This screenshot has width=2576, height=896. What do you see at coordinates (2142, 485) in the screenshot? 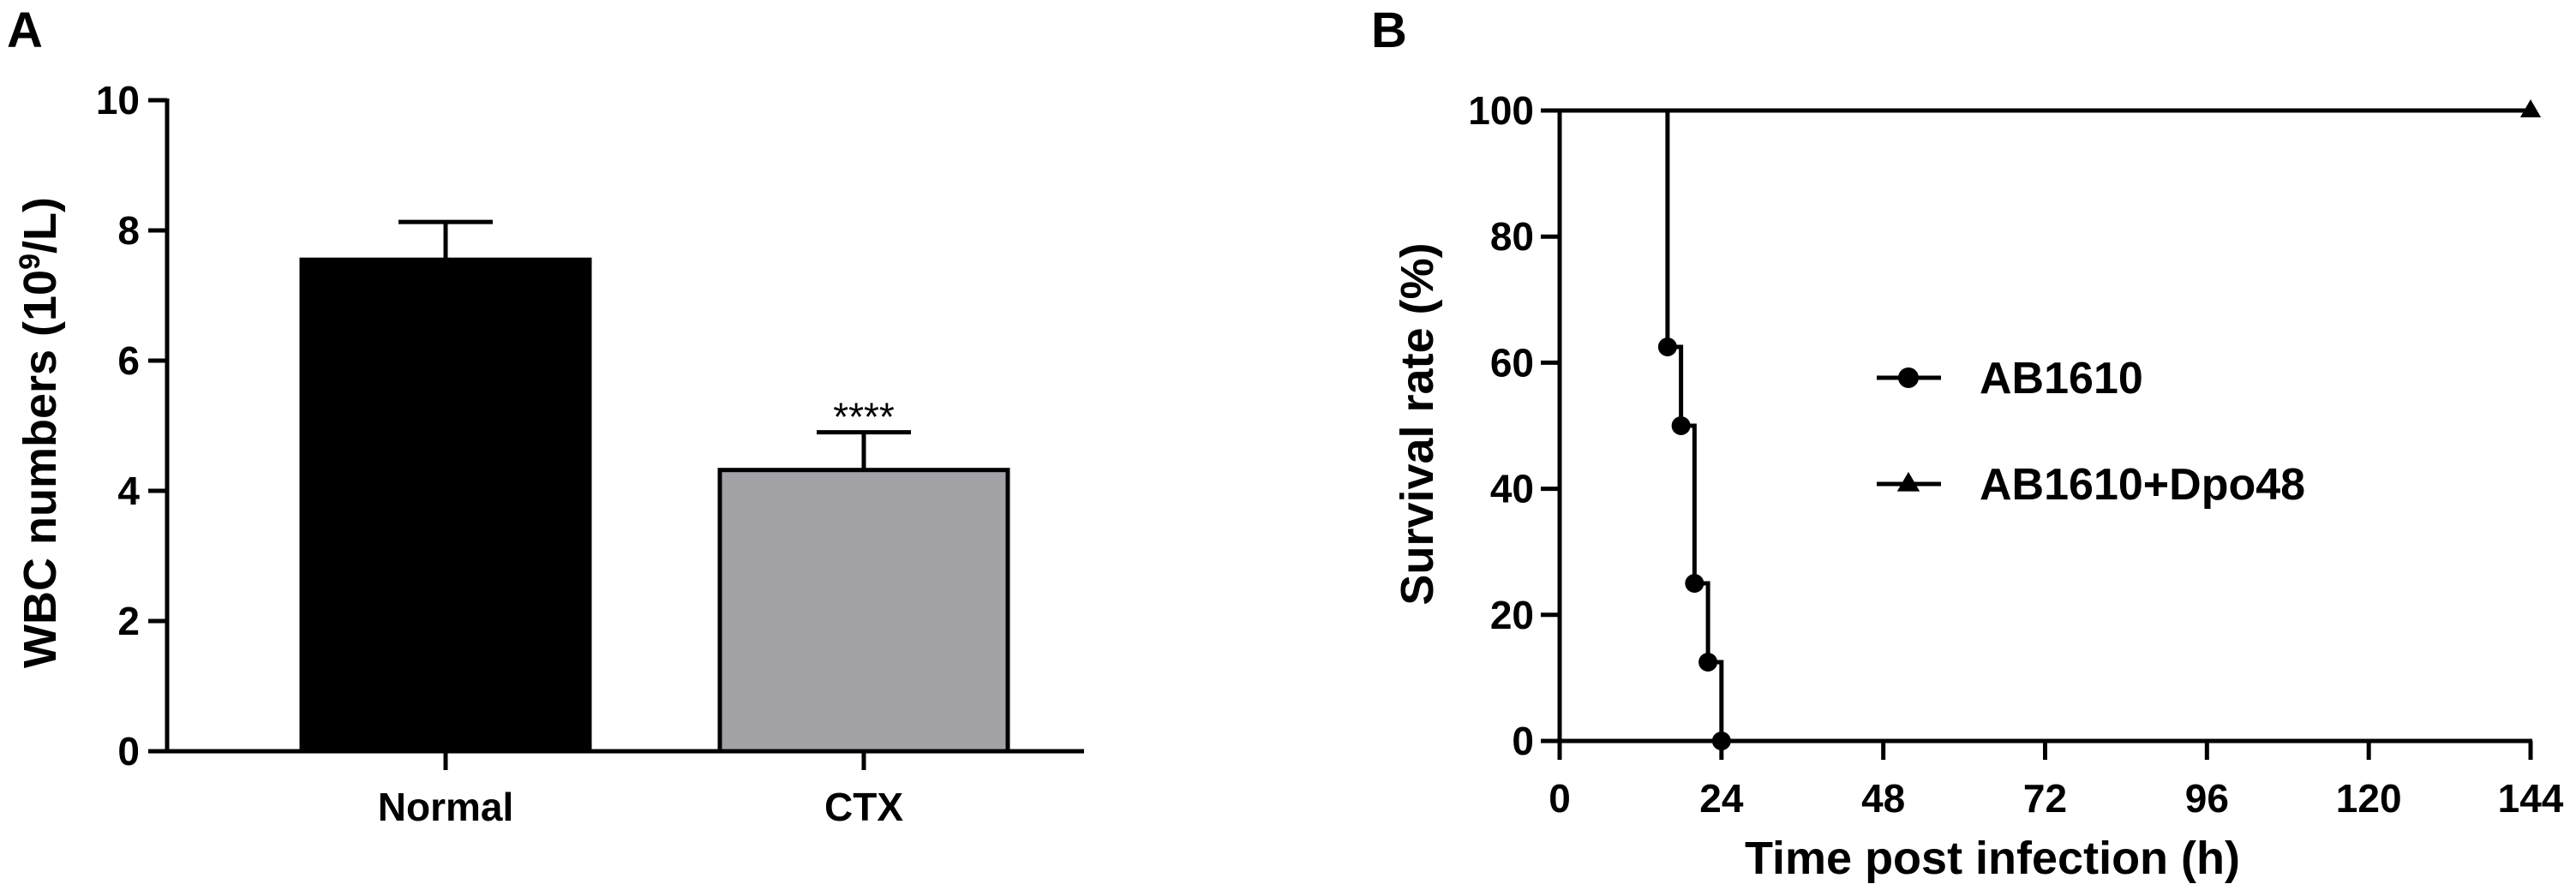
I see `legend-label-2: AB1610+Dpo48` at bounding box center [2142, 485].